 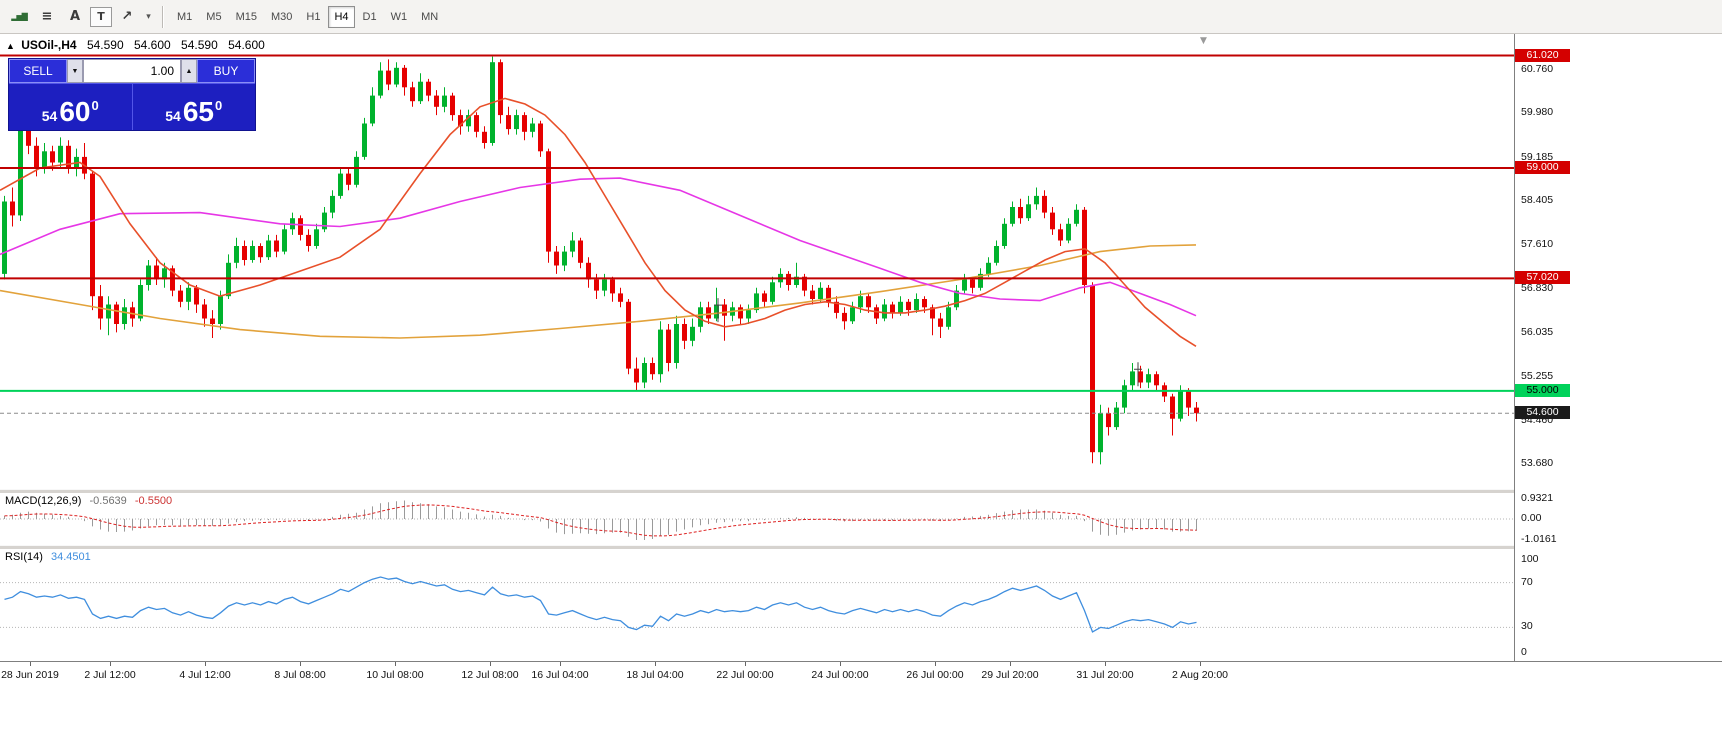 I want to click on buy-price-display: 54 65 0, so click(x=194, y=107).